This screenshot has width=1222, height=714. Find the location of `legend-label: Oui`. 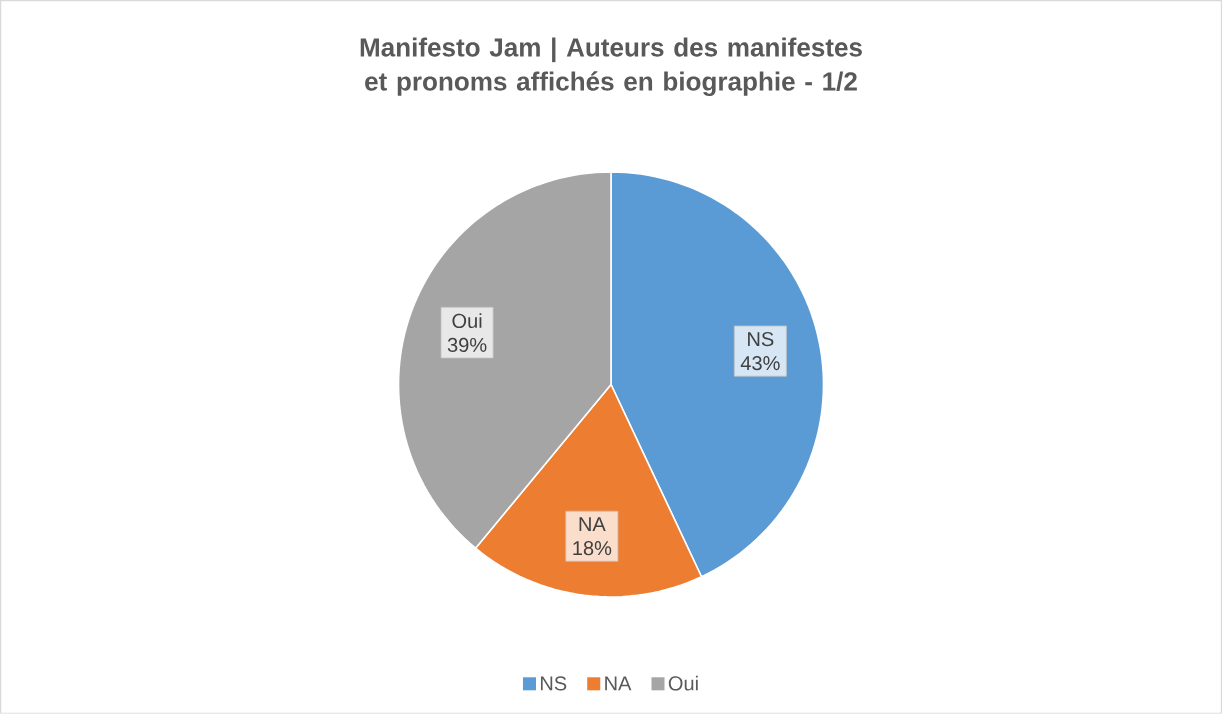

legend-label: Oui is located at coordinates (683, 683).